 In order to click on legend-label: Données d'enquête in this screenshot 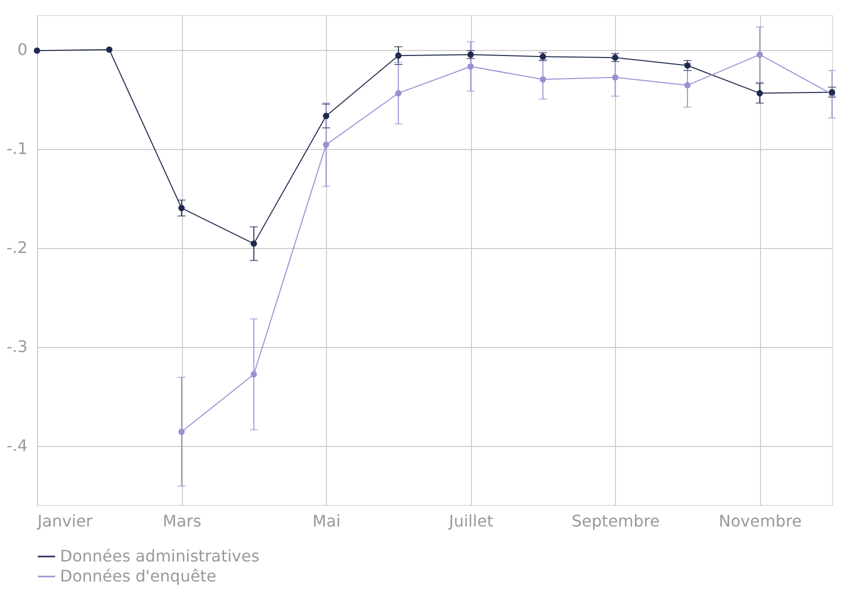, I will do `click(138, 576)`.